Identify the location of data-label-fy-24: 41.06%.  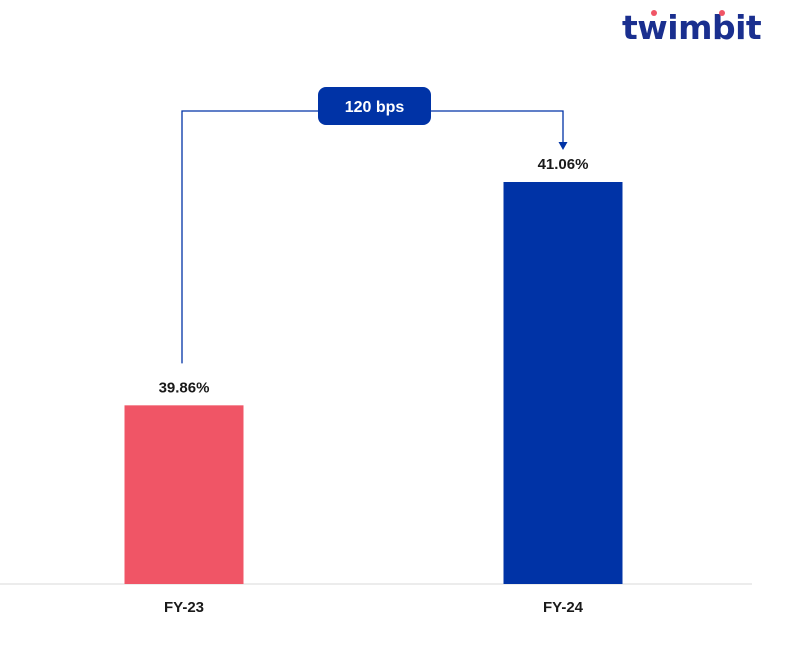
(563, 164).